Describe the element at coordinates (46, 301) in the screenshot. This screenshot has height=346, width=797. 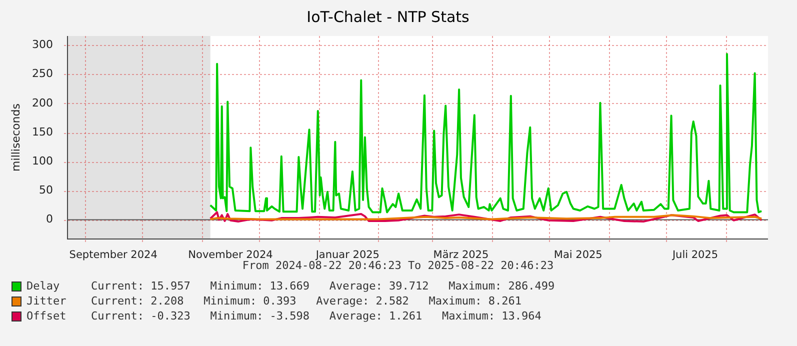
I see `legend-label: Jitter` at that location.